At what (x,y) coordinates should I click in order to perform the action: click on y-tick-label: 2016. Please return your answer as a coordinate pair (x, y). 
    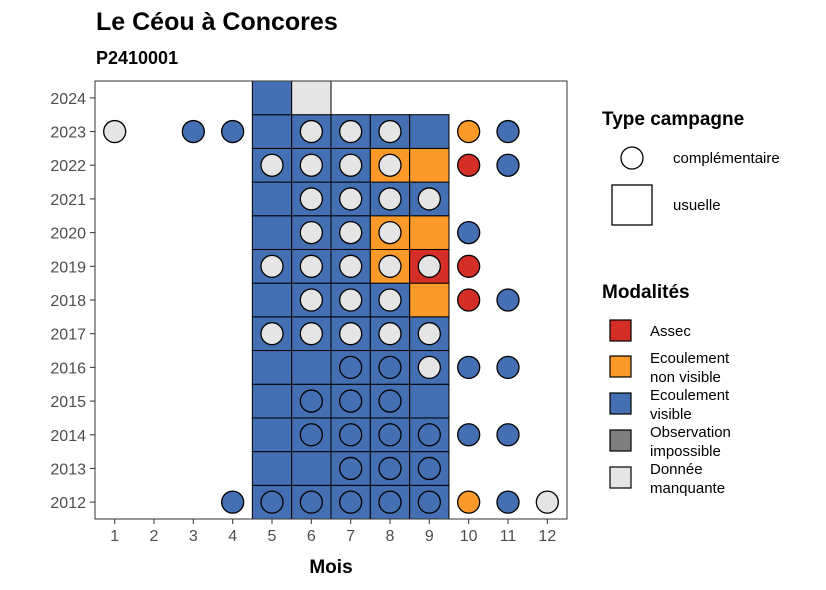
    Looking at the image, I should click on (68, 368).